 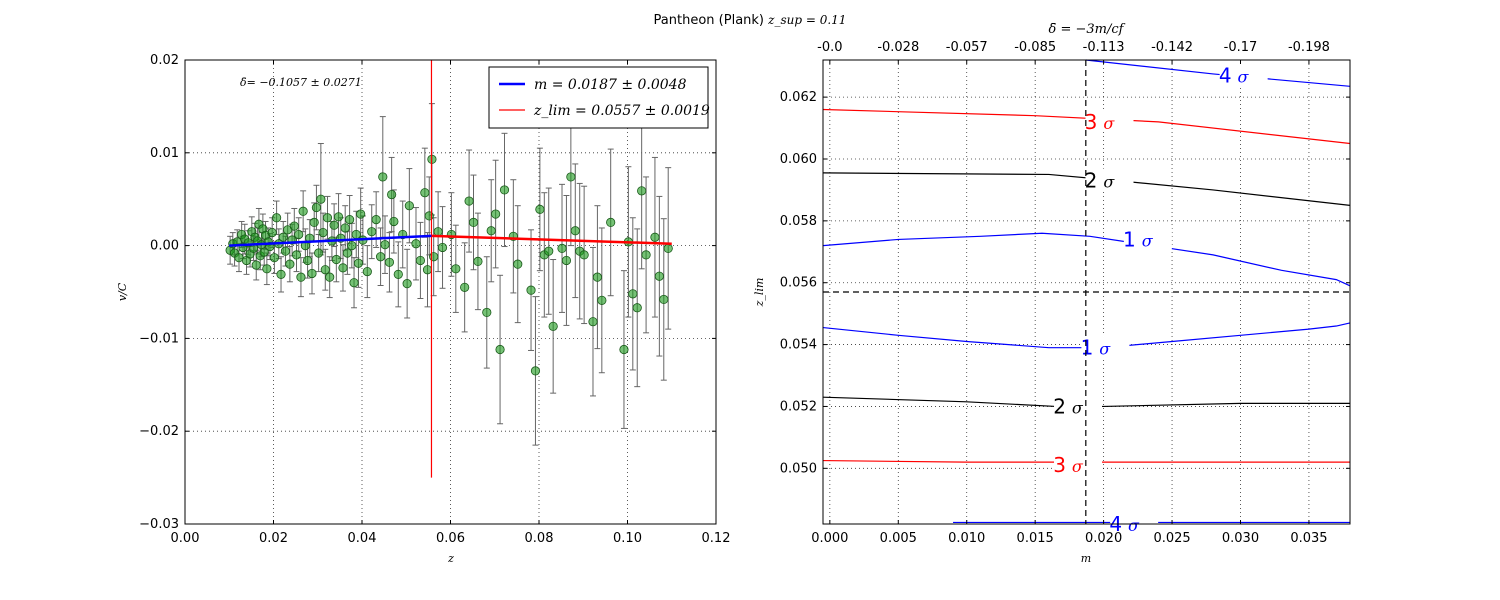 I want to click on figure-title-math: z_sup = 0.11, so click(x=806, y=20).